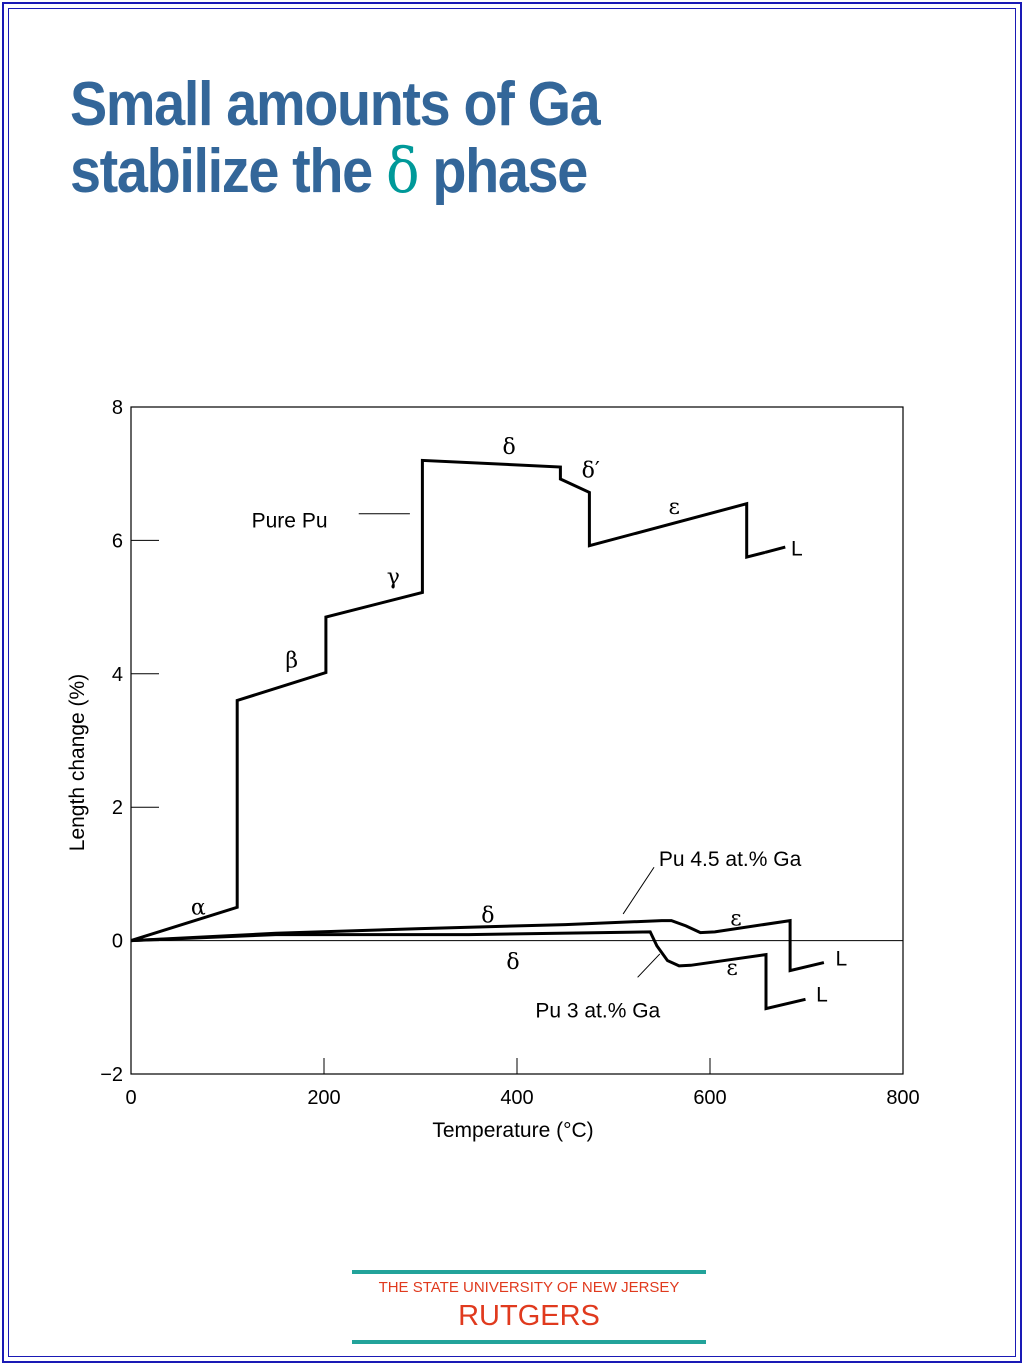 Image resolution: width=1024 pixels, height=1365 pixels. I want to click on title-line-1: Small amounts of Ga, so click(335, 104).